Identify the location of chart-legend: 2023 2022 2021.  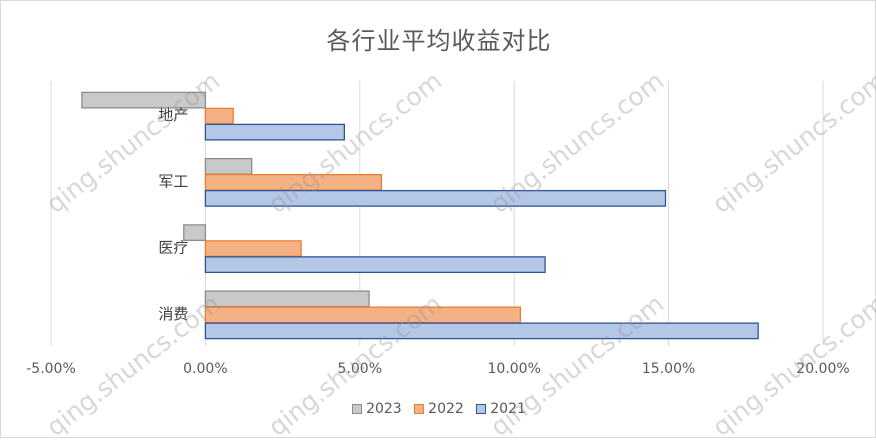
(438, 409).